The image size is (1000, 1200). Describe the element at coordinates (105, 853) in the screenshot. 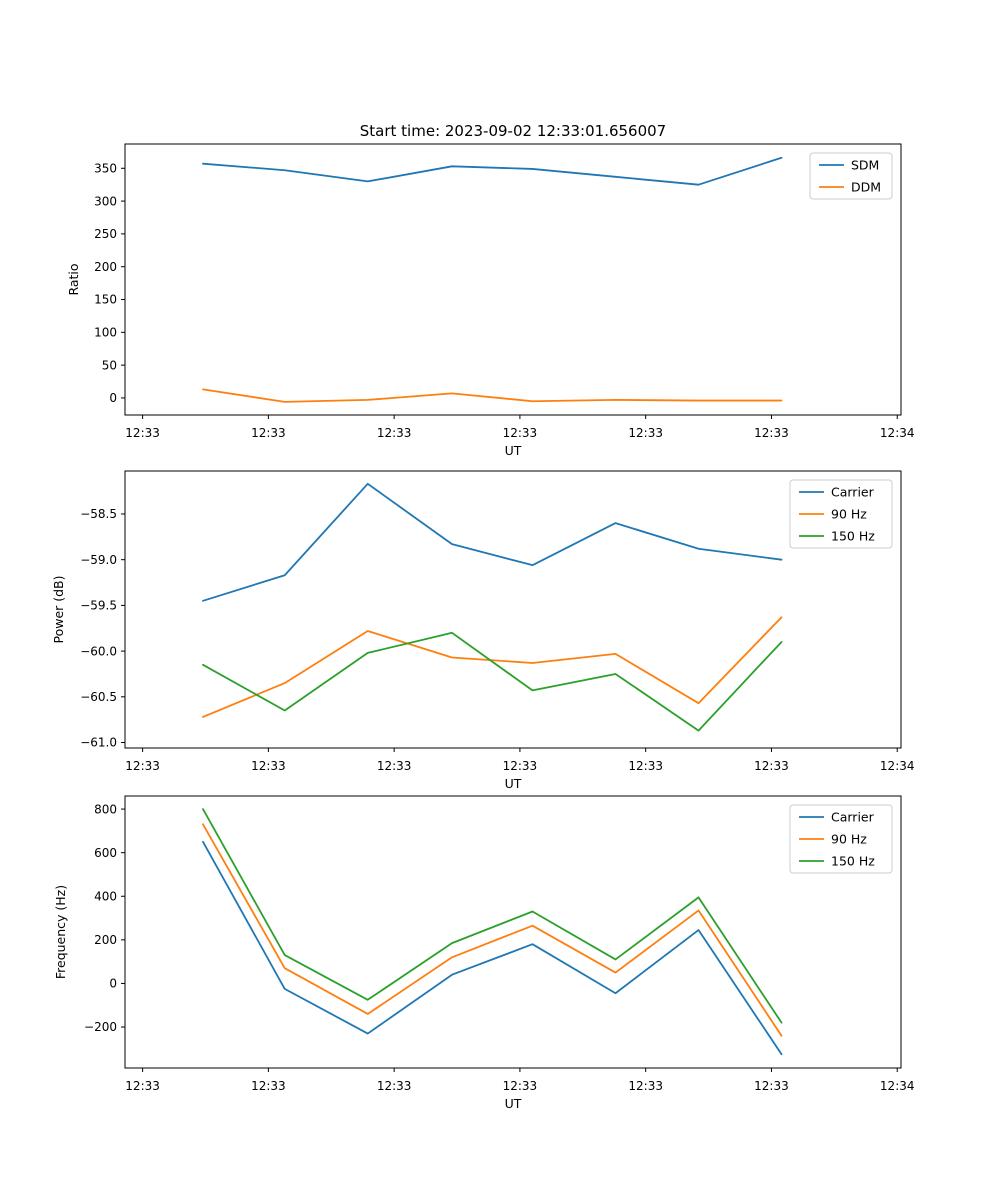

I see `y-tick-label: 600` at that location.